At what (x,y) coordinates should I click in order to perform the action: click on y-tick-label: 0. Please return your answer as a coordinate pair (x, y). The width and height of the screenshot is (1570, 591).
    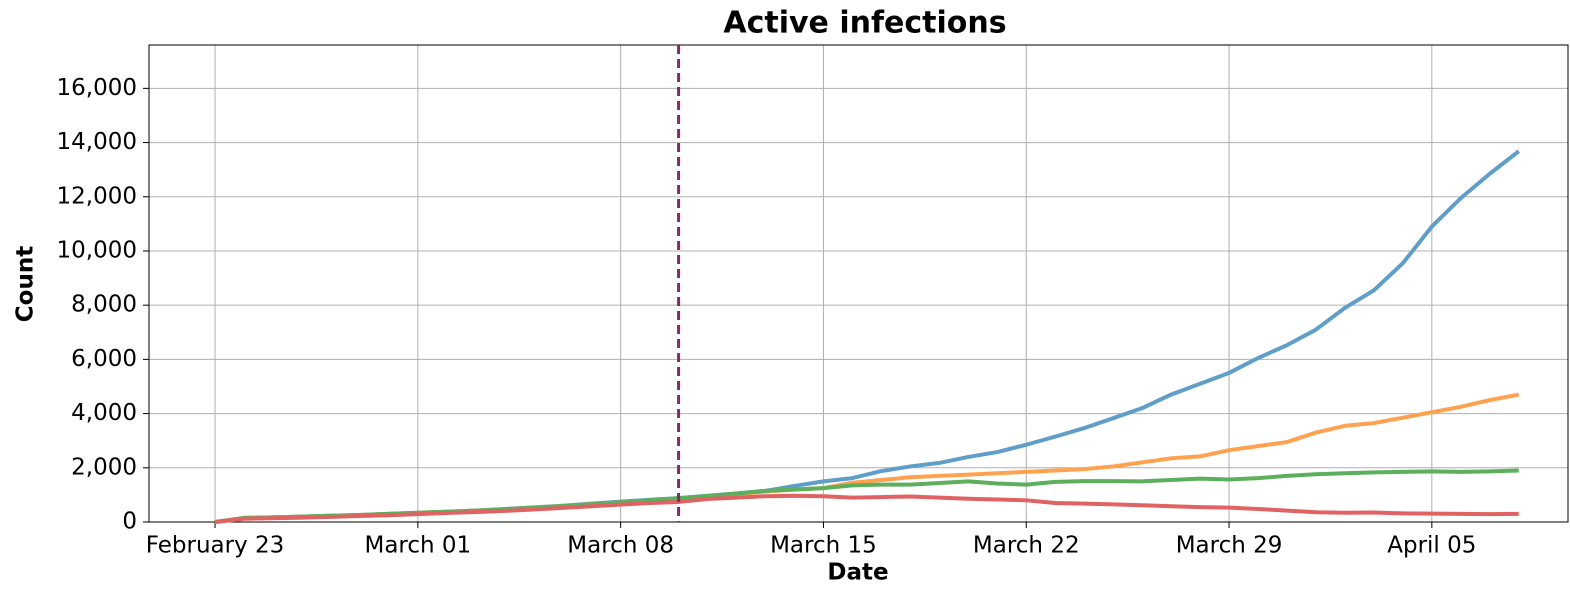
    Looking at the image, I should click on (129, 522).